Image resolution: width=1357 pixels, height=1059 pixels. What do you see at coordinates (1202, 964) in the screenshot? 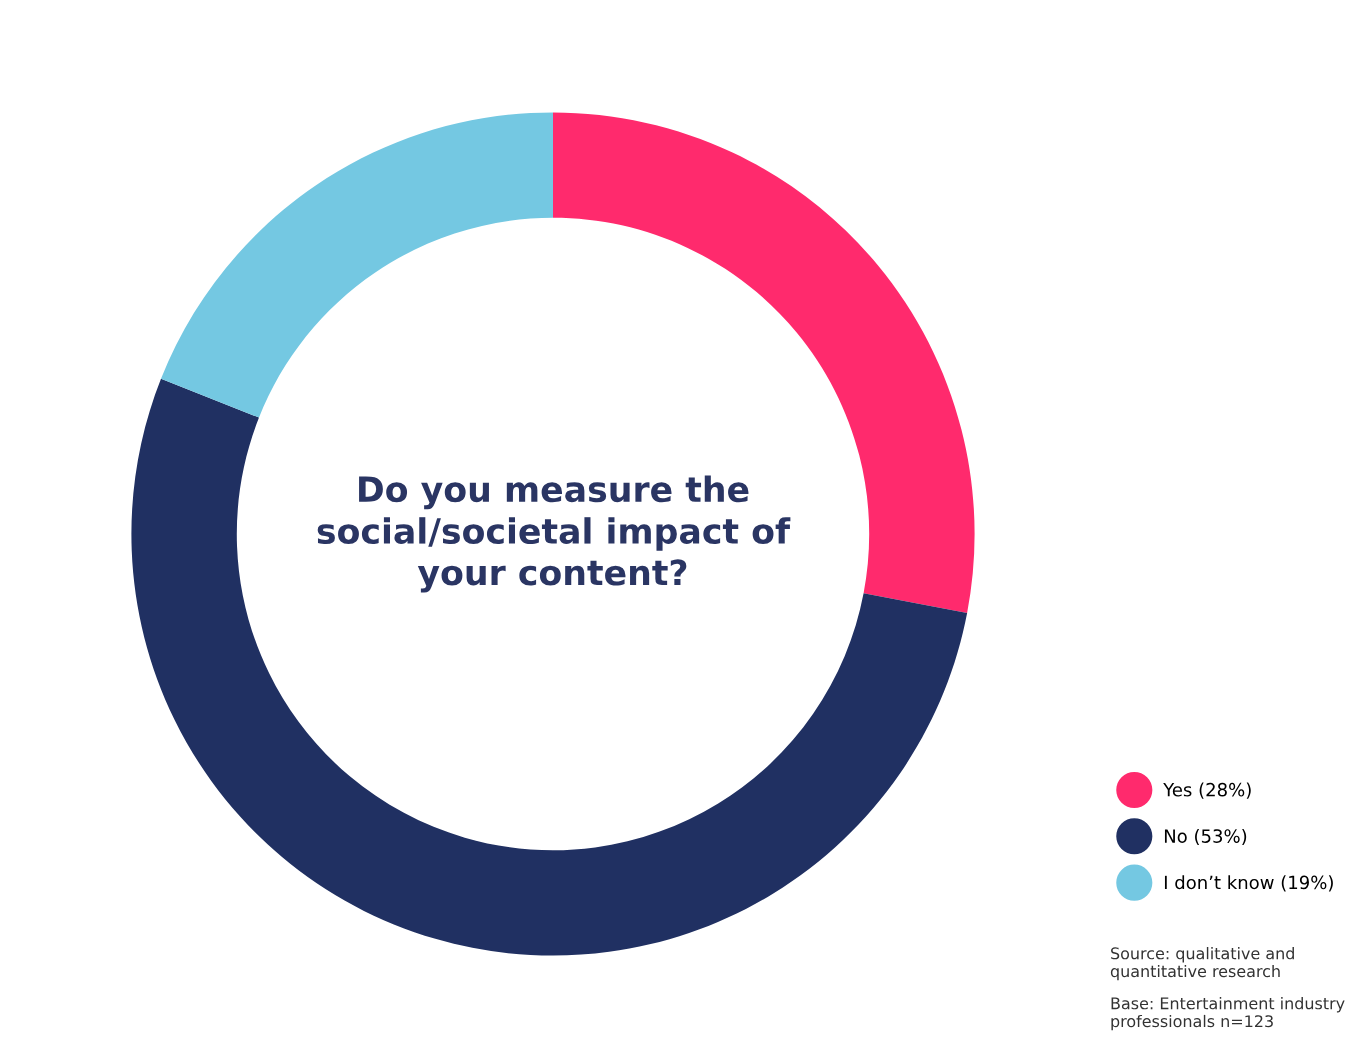
I see `source-note: Source: qualitative and quantitative research` at bounding box center [1202, 964].